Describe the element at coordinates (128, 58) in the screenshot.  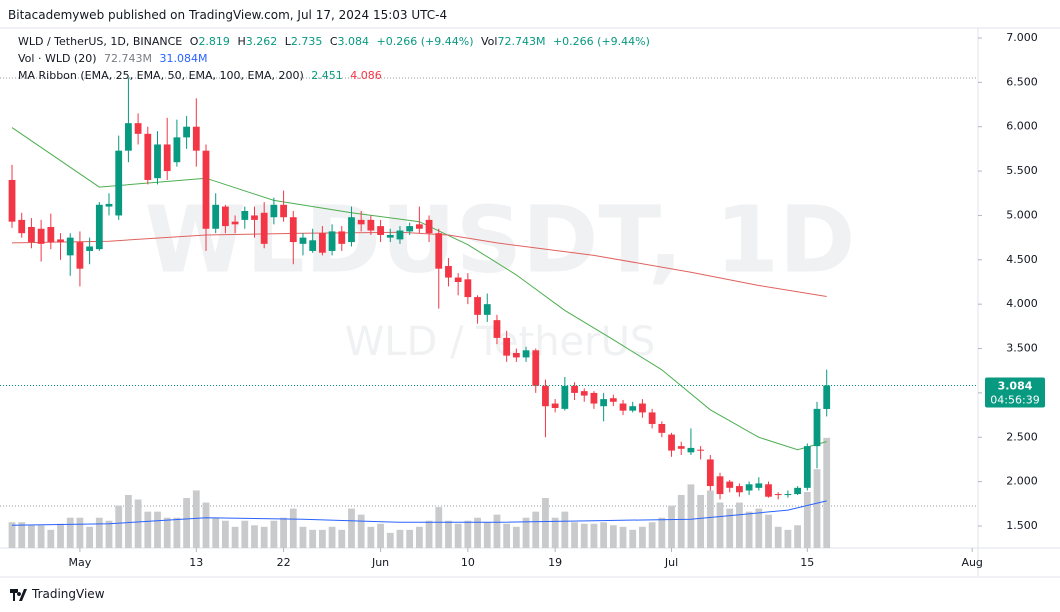
I see `value: 72.743M` at that location.